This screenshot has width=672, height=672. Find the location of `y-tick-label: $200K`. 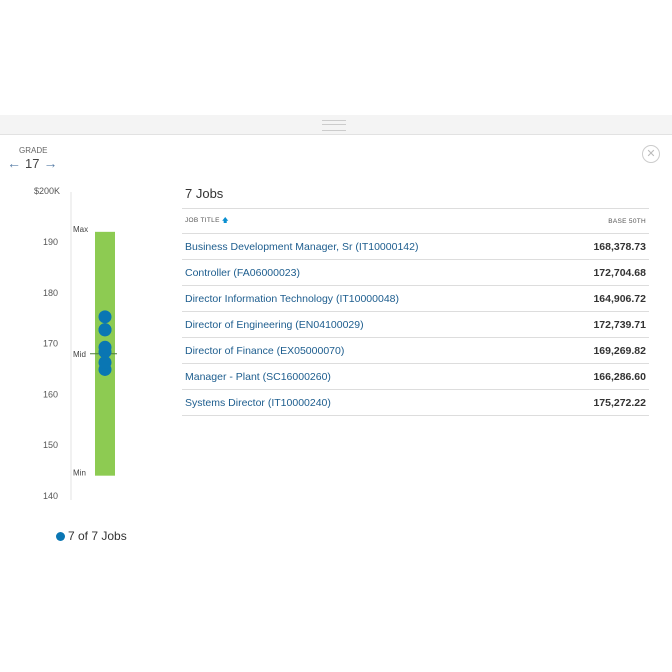

y-tick-label: $200K is located at coordinates (47, 191).